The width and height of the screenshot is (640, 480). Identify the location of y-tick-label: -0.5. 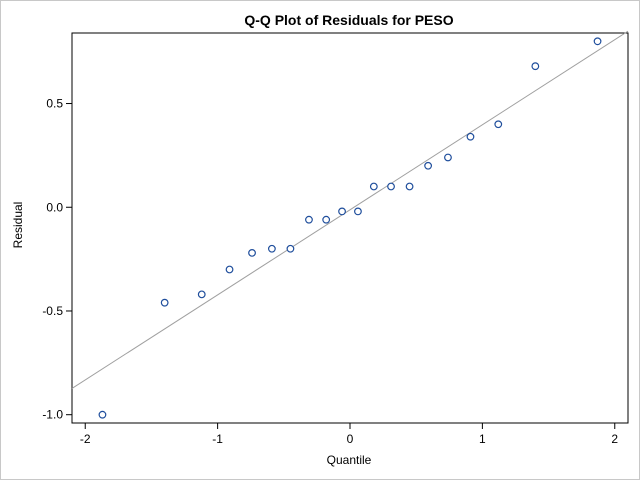
(52, 311).